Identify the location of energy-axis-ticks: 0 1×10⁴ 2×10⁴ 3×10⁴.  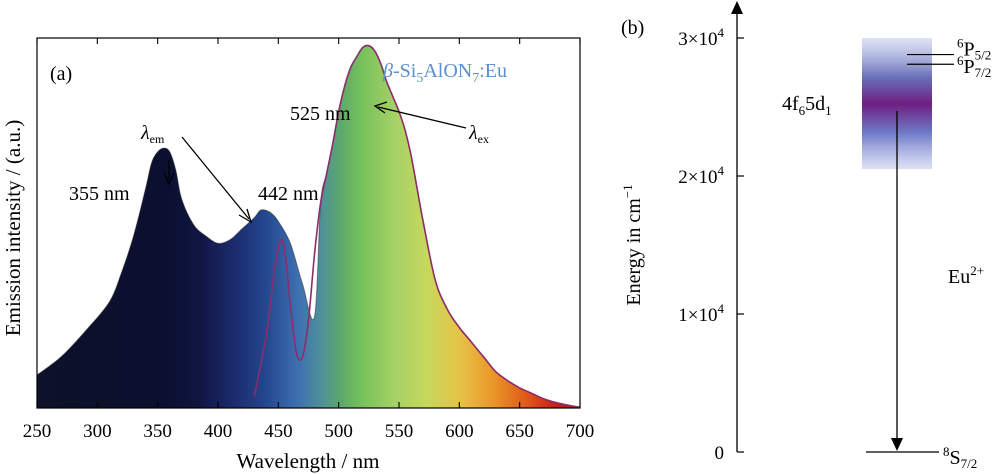
(711, 244).